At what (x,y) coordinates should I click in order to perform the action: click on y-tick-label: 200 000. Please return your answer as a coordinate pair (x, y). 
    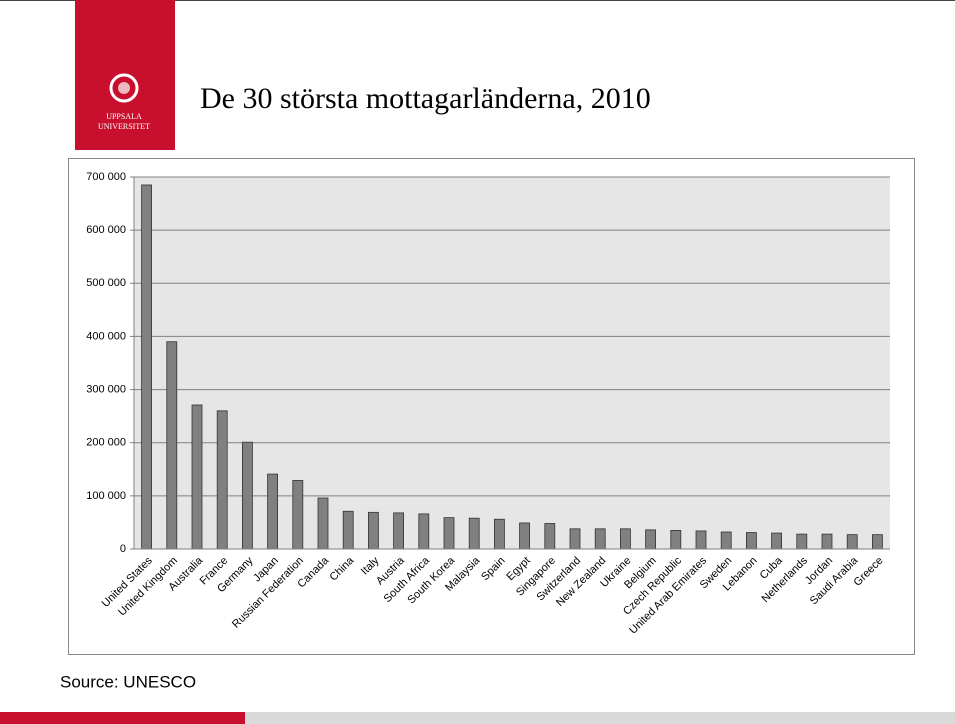
    Looking at the image, I should click on (106, 443).